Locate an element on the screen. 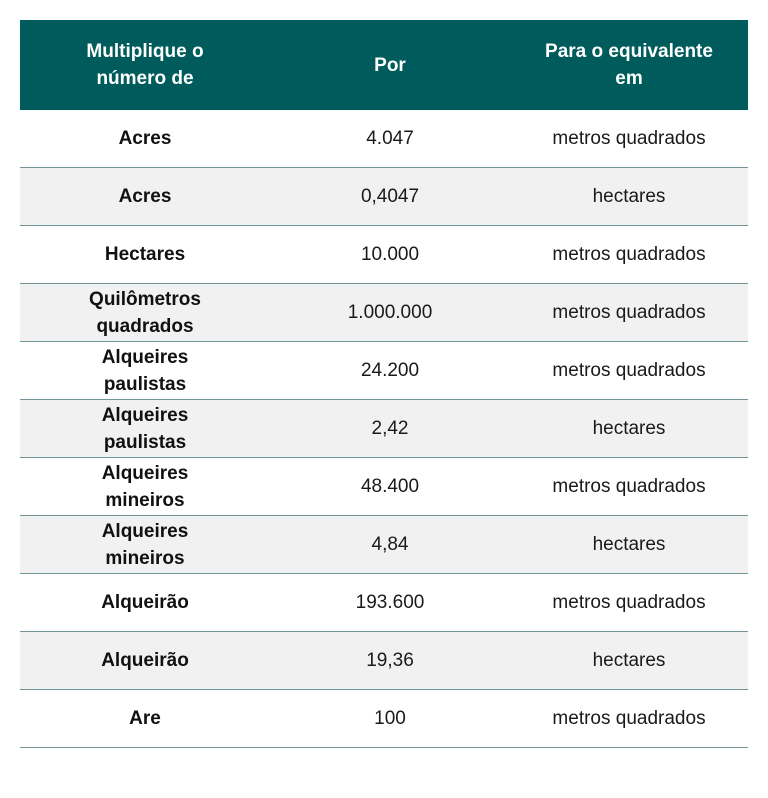 This screenshot has width=768, height=798. table-cell: 19,36 is located at coordinates (390, 660).